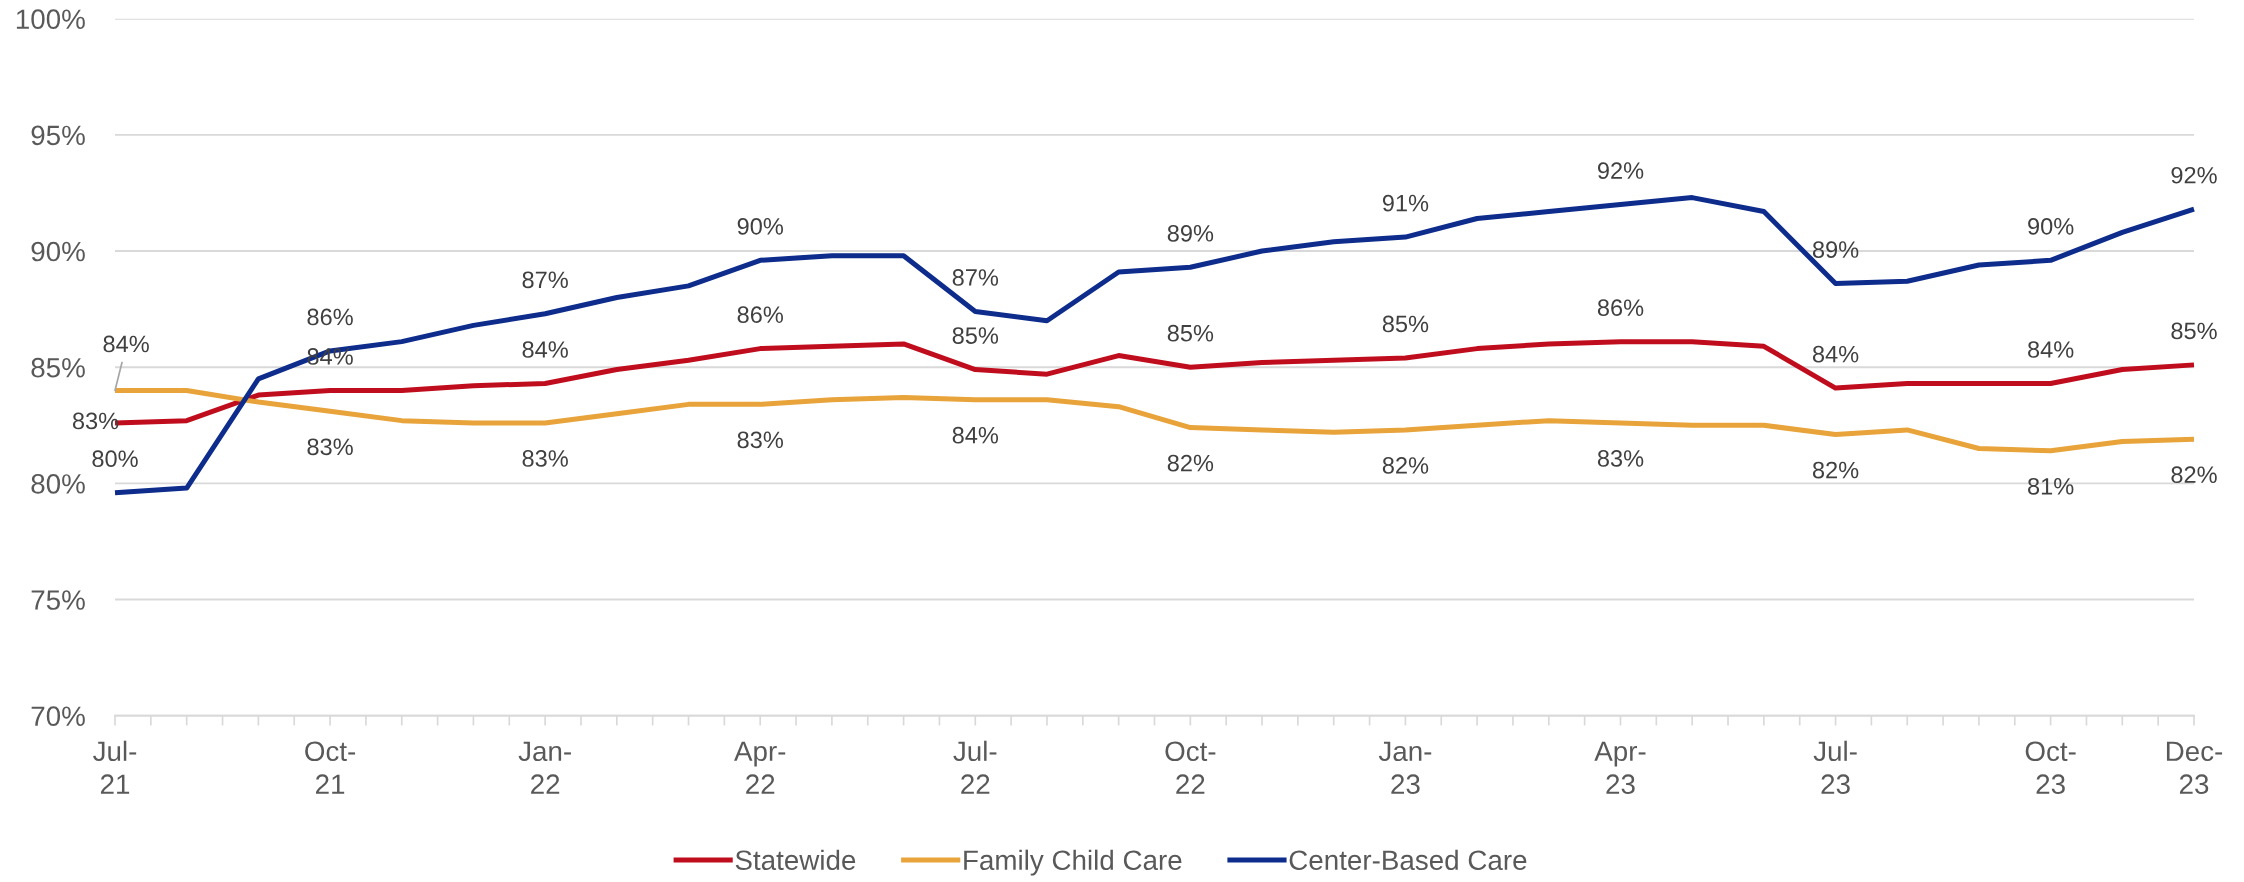  Describe the element at coordinates (2194, 768) in the screenshot. I see `x-tick-label: Dec-23` at that location.